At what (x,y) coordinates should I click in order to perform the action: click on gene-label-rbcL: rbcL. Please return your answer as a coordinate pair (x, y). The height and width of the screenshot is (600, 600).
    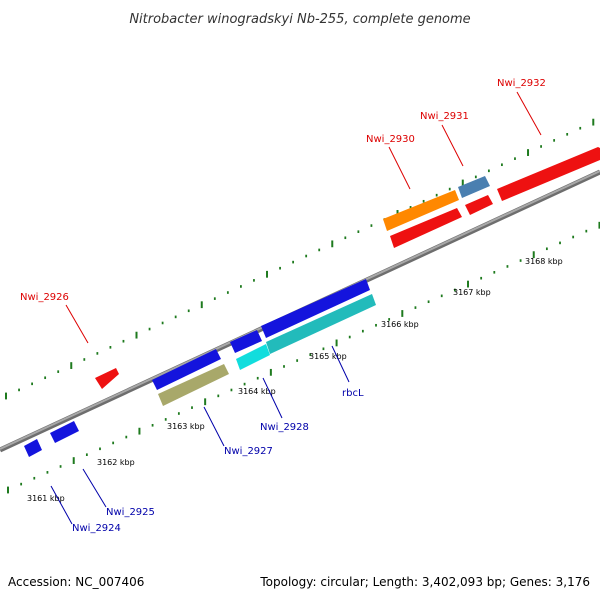
    Looking at the image, I should click on (353, 393).